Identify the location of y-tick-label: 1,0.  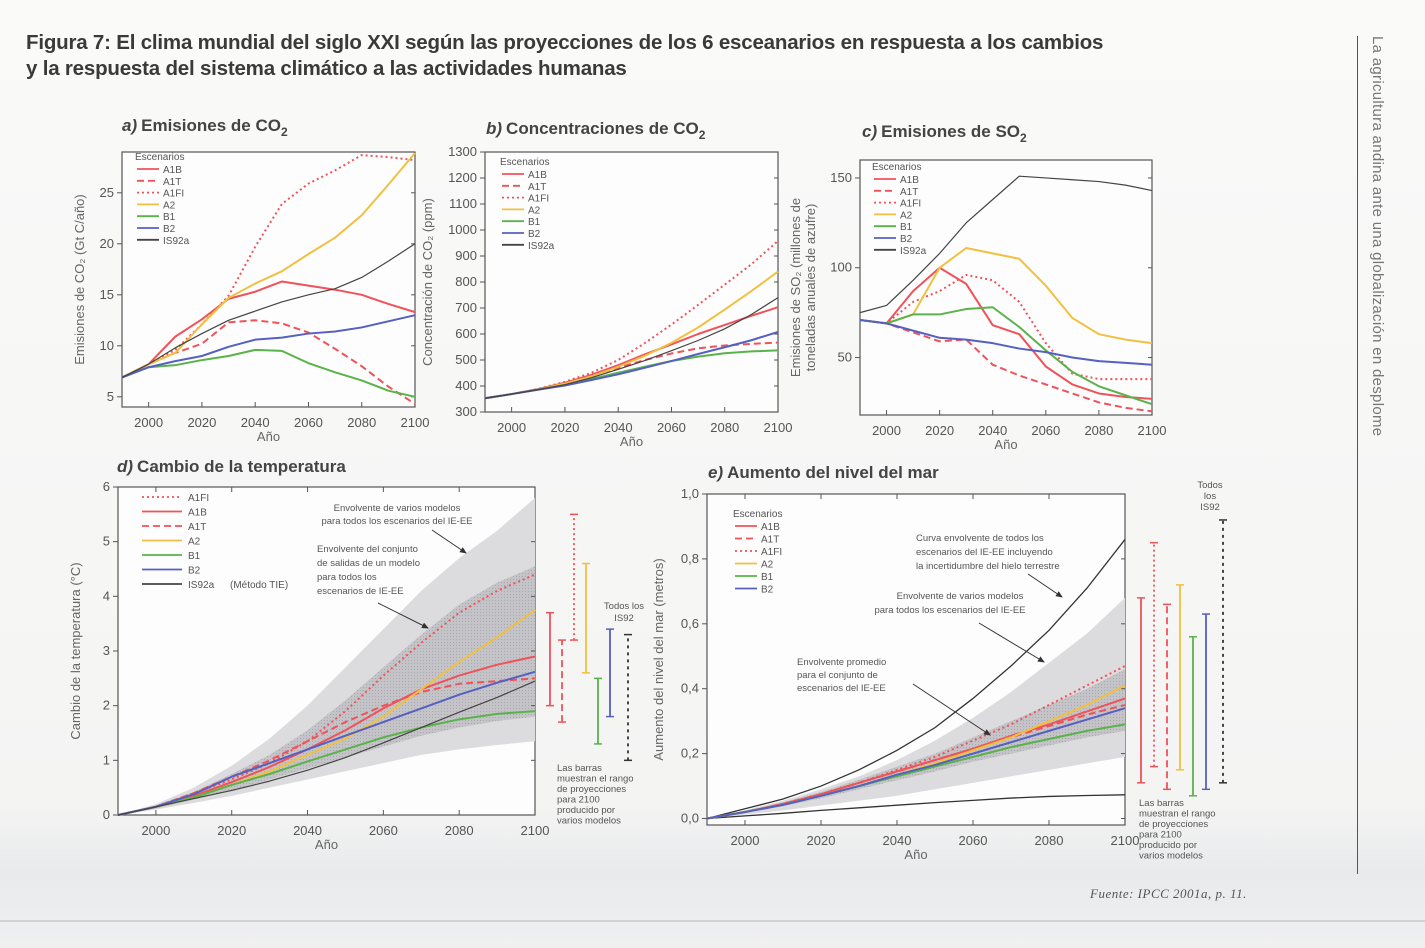
(690, 493).